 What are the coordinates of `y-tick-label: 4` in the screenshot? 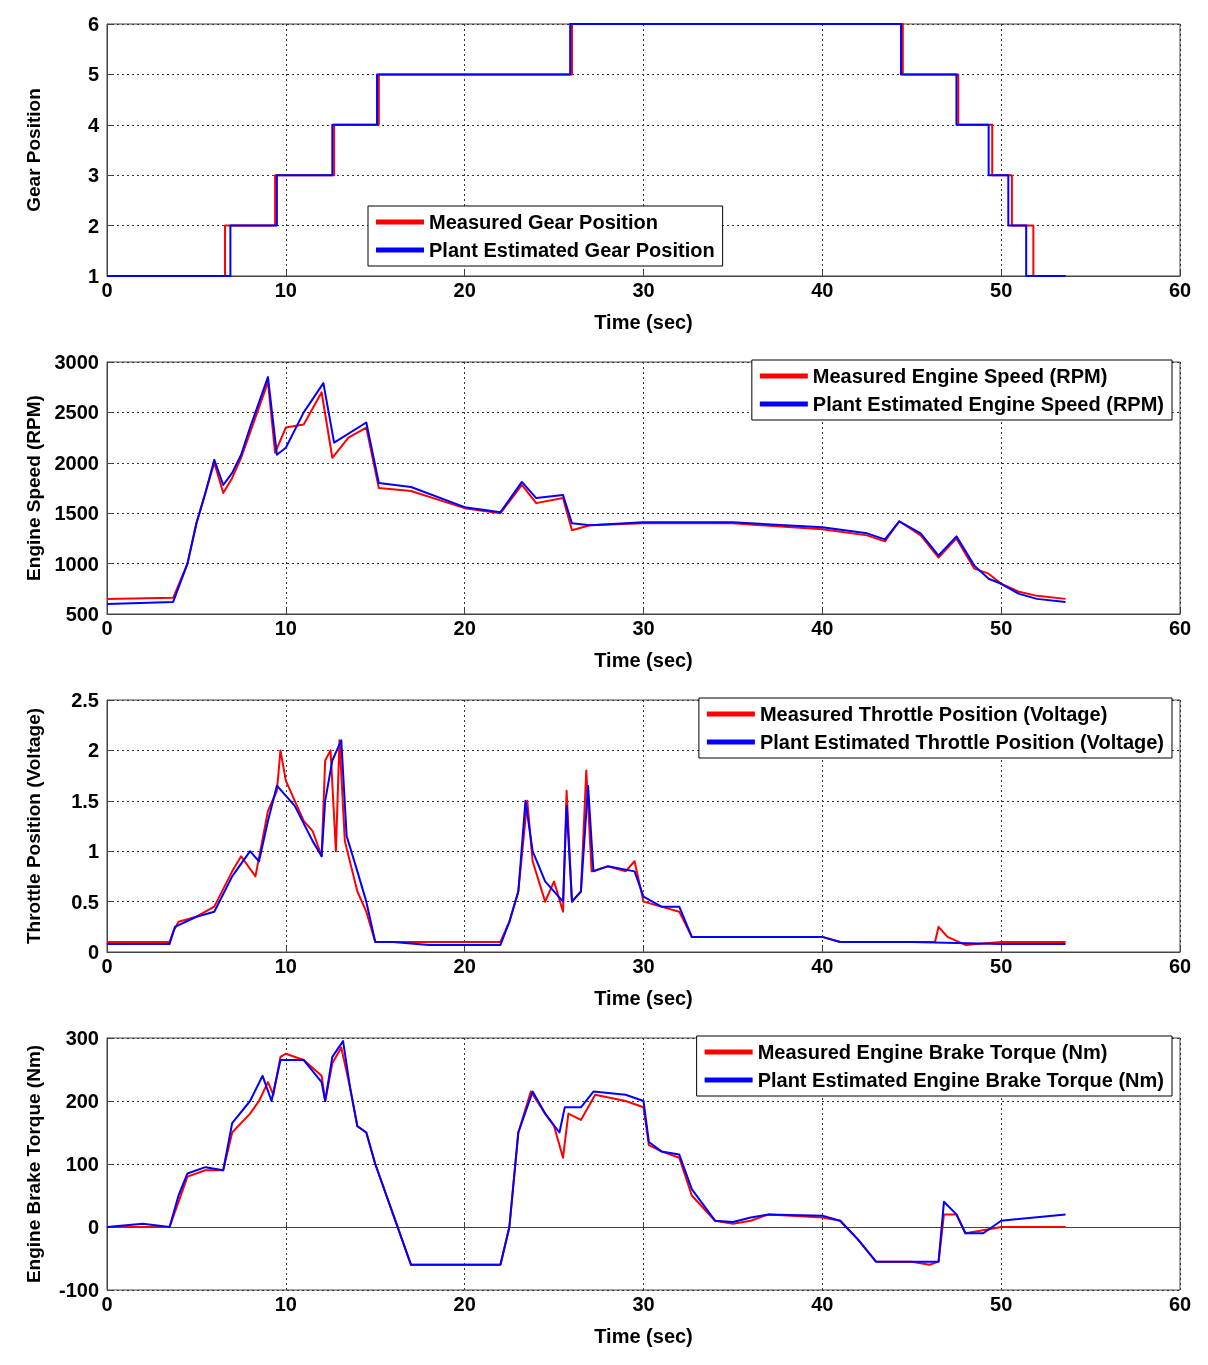 It's located at (93, 124).